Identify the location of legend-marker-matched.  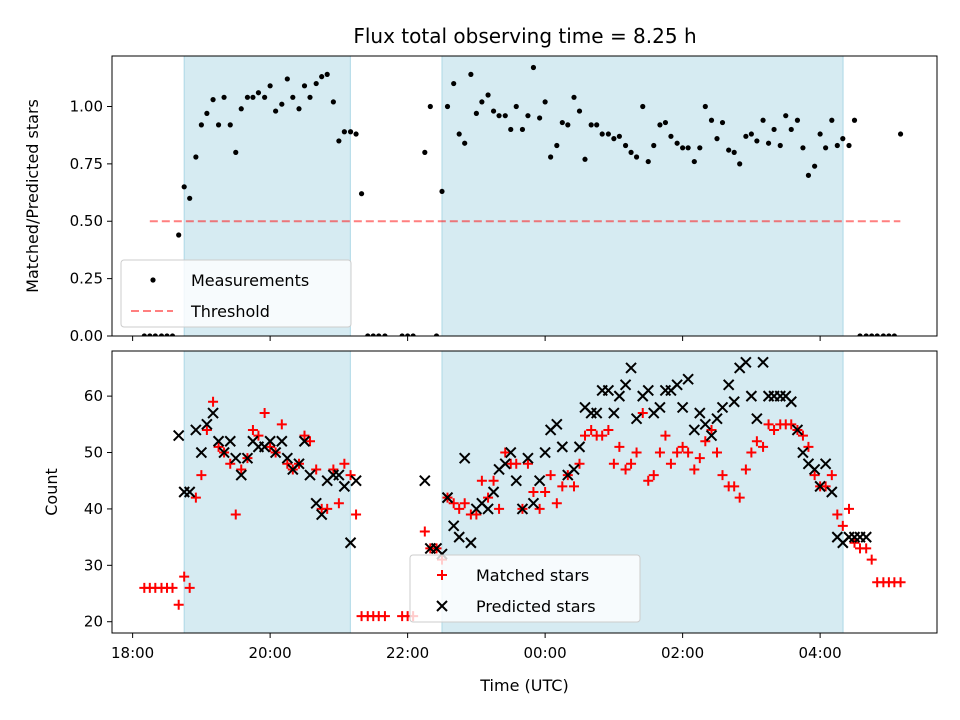
(442, 575).